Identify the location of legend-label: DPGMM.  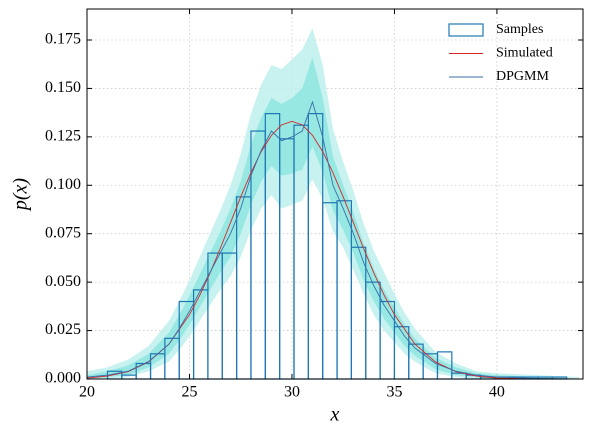
(522, 76).